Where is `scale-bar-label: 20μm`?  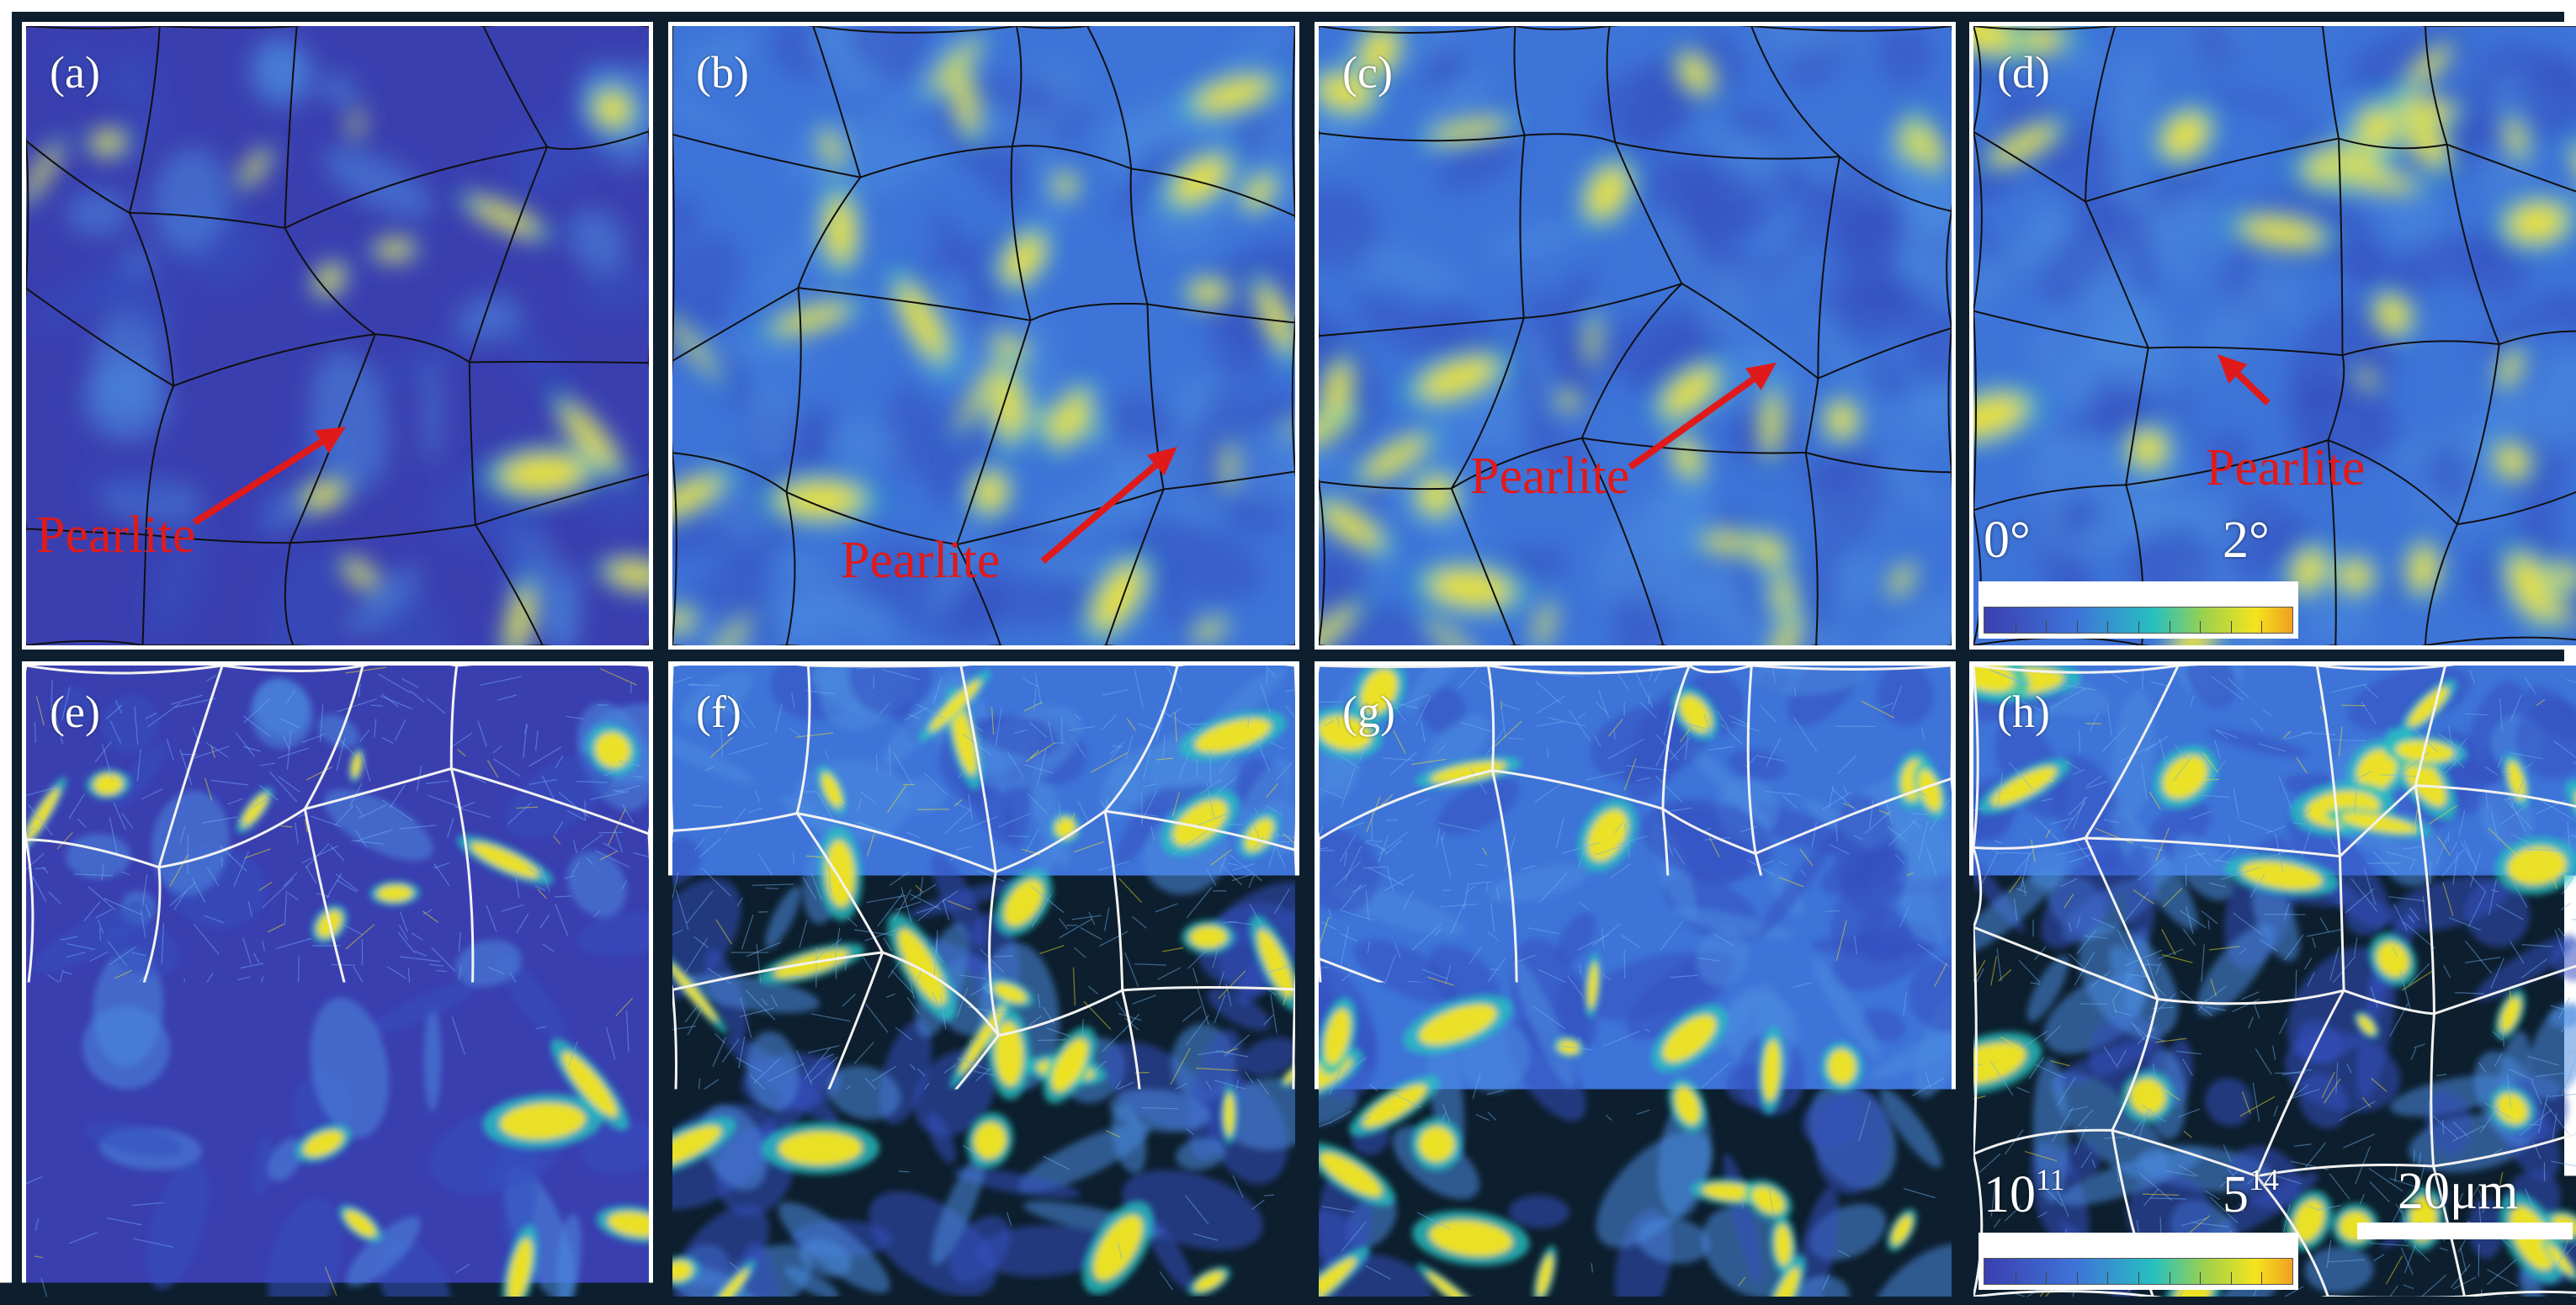 scale-bar-label: 20μm is located at coordinates (2458, 1192).